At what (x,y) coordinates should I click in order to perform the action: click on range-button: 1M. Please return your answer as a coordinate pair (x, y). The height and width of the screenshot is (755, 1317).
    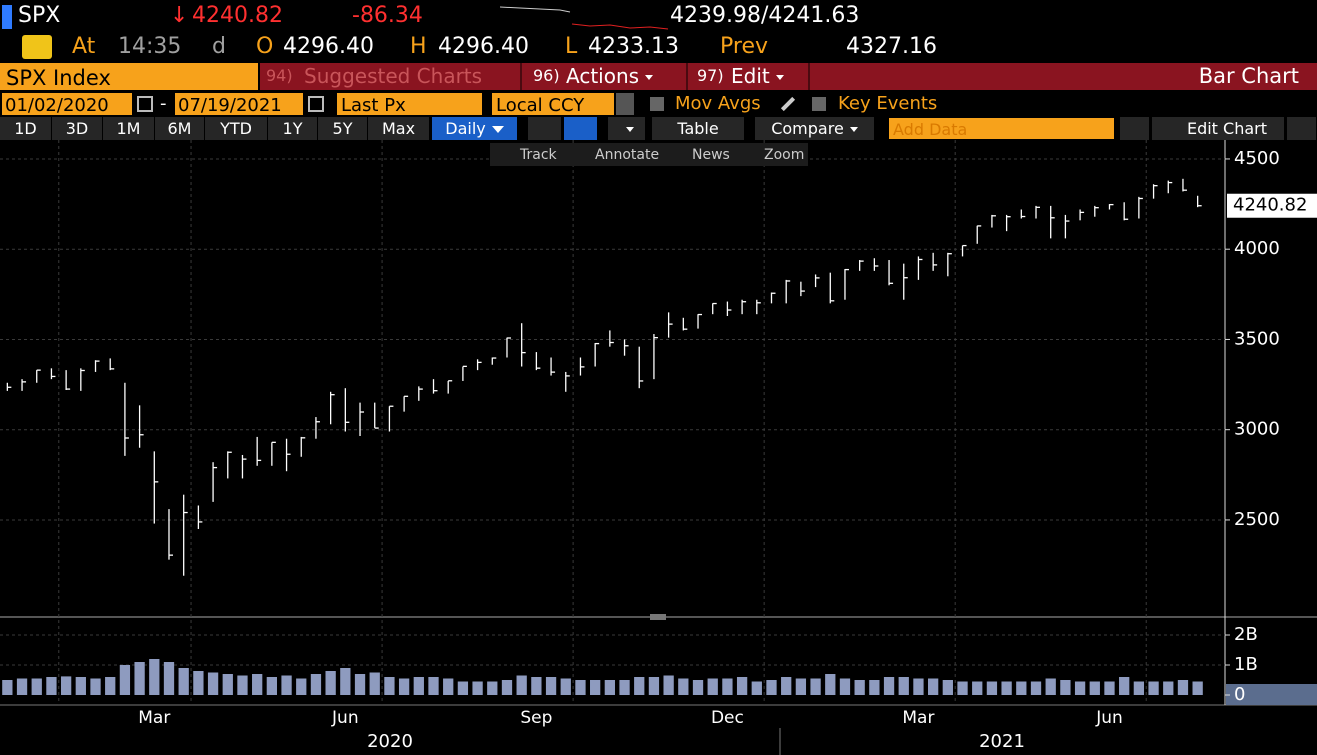
    Looking at the image, I should click on (129, 128).